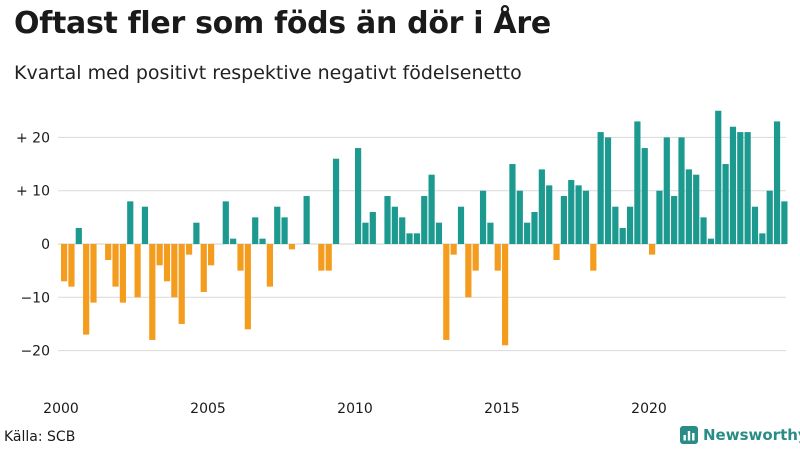 The image size is (800, 450). I want to click on chart-title: Oftast fler som föds än dör i Åre, so click(282, 23).